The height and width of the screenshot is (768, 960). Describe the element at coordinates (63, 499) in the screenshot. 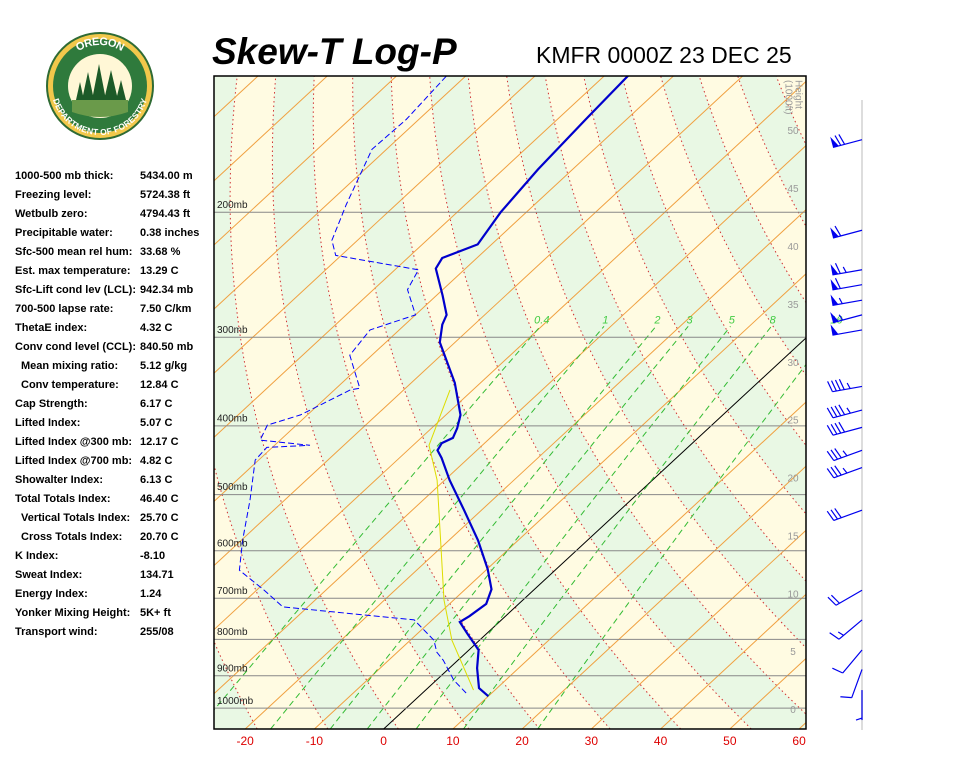

I see `index-label: Total Totals Index:` at that location.